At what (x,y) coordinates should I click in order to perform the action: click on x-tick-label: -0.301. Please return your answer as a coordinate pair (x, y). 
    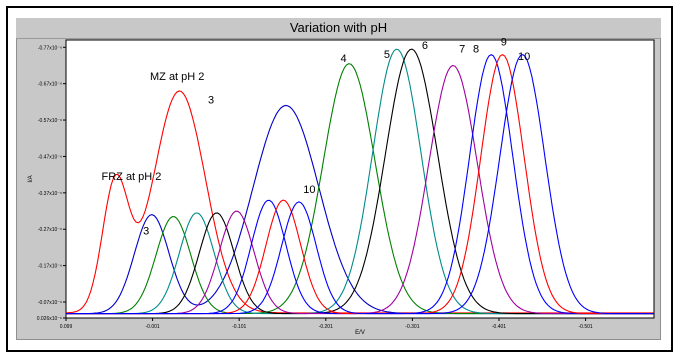
    Looking at the image, I should click on (412, 327).